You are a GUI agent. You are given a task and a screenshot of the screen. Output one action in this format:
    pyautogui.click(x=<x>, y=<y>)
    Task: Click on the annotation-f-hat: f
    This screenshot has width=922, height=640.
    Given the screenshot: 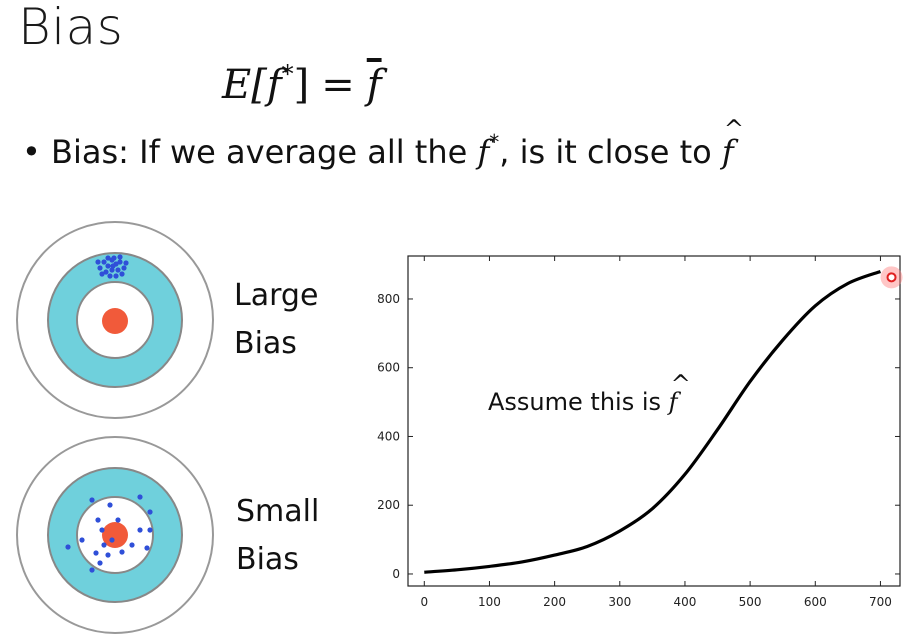 What is the action you would take?
    pyautogui.click(x=680, y=393)
    